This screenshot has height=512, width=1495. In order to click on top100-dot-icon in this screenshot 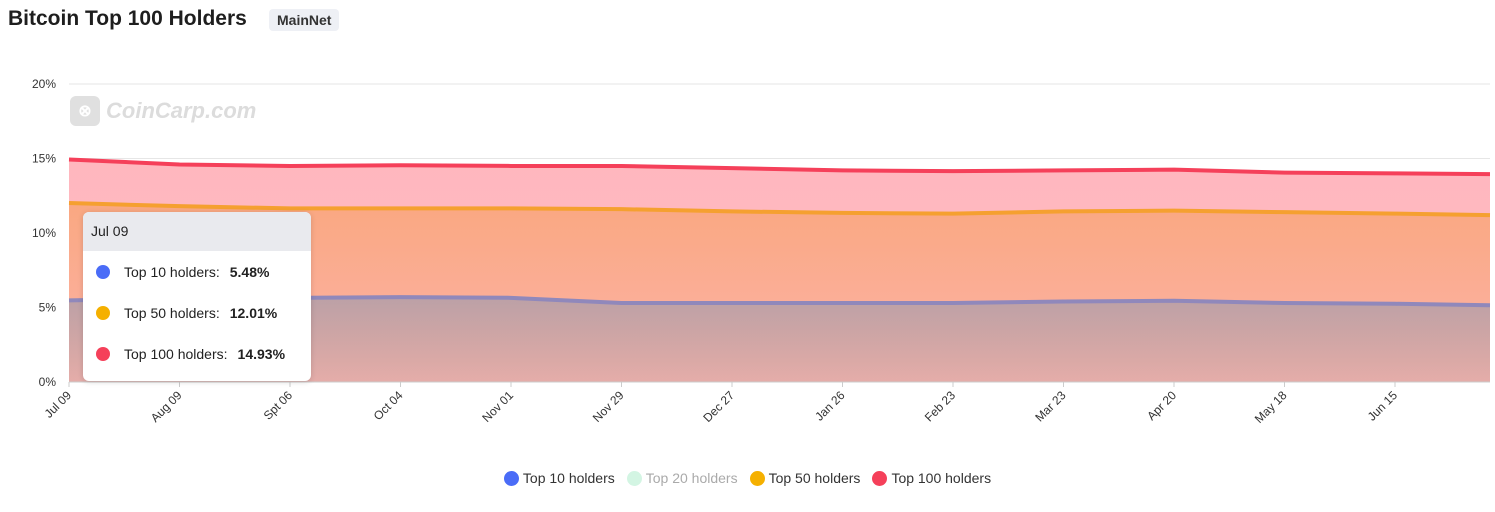, I will do `click(103, 353)`.